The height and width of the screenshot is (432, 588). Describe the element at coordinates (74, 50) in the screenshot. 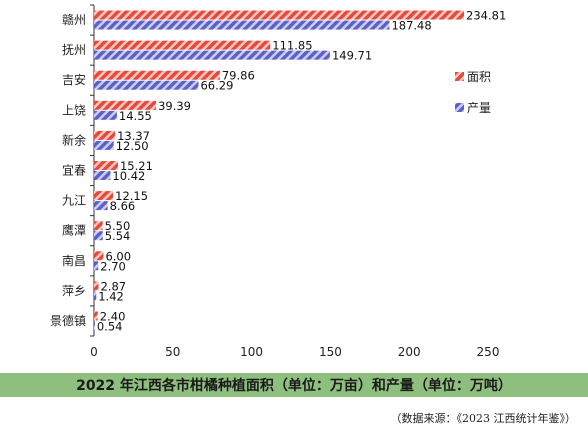

I see `category-label: 抚州` at that location.